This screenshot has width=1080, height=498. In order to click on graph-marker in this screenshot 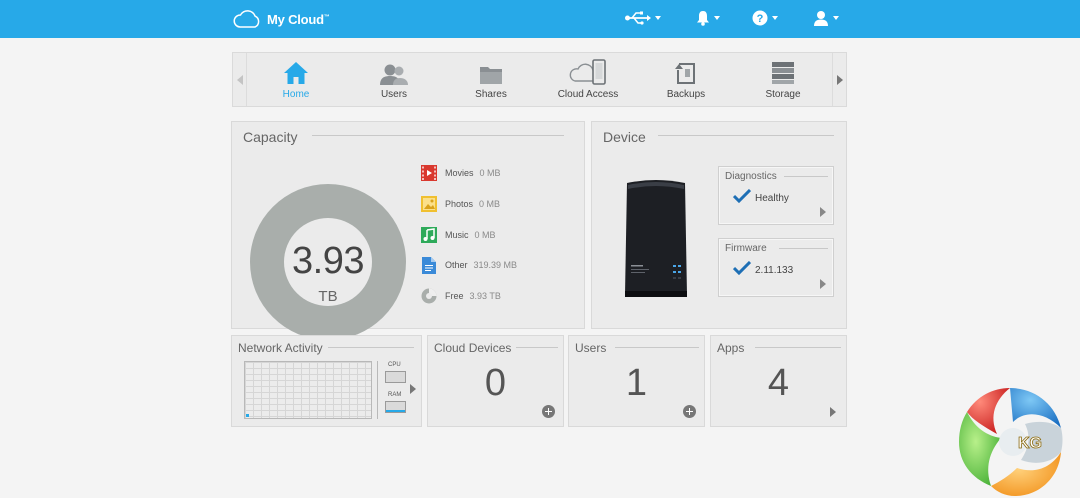, I will do `click(247, 415)`.